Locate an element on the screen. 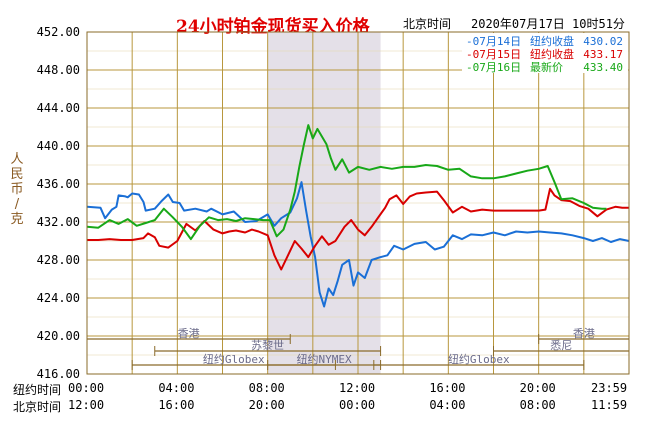  ny-time-tick: 08:00 is located at coordinates (266, 388).